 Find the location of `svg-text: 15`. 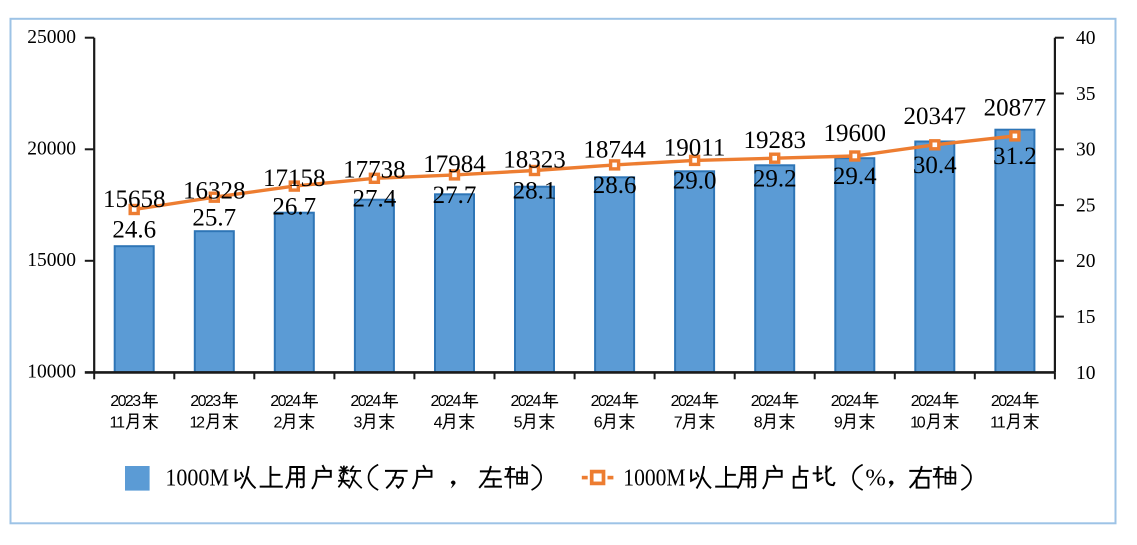

svg-text: 15 is located at coordinates (1086, 317).